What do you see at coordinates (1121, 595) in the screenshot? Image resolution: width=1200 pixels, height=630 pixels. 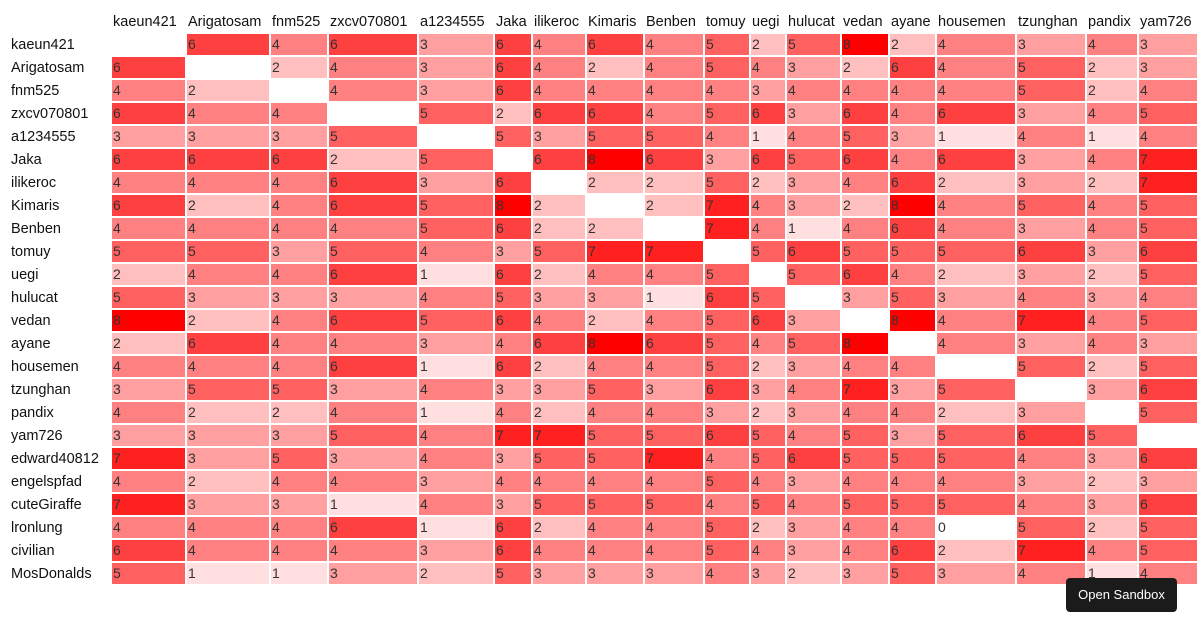 I see `open-sandbox-button: Open Sandbox` at bounding box center [1121, 595].